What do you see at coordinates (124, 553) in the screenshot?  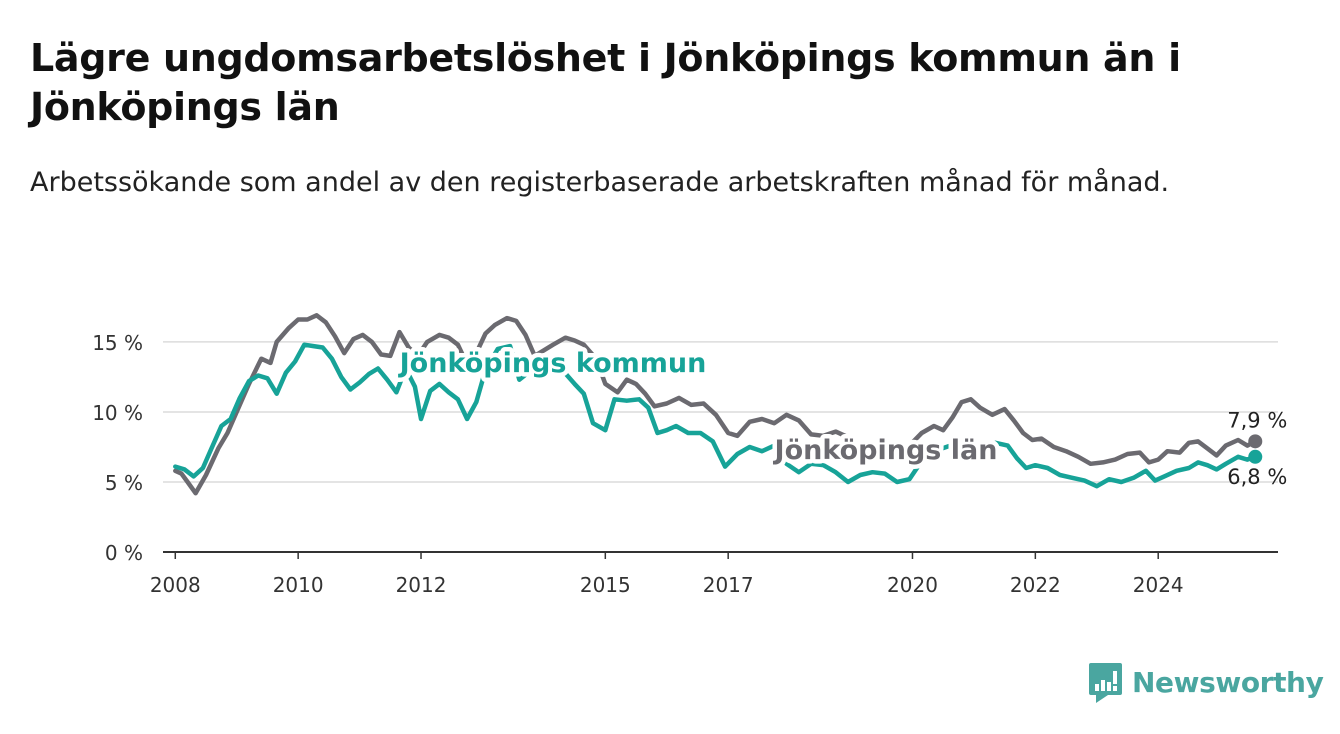 I see `y-tick-label: 0 %` at bounding box center [124, 553].